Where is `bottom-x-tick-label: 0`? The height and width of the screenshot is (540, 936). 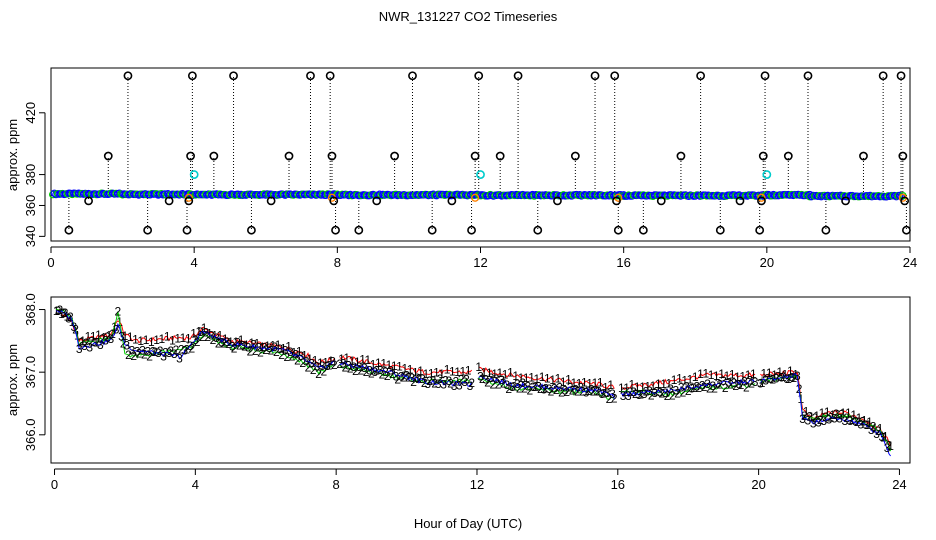
bottom-x-tick-label: 0 is located at coordinates (54, 484).